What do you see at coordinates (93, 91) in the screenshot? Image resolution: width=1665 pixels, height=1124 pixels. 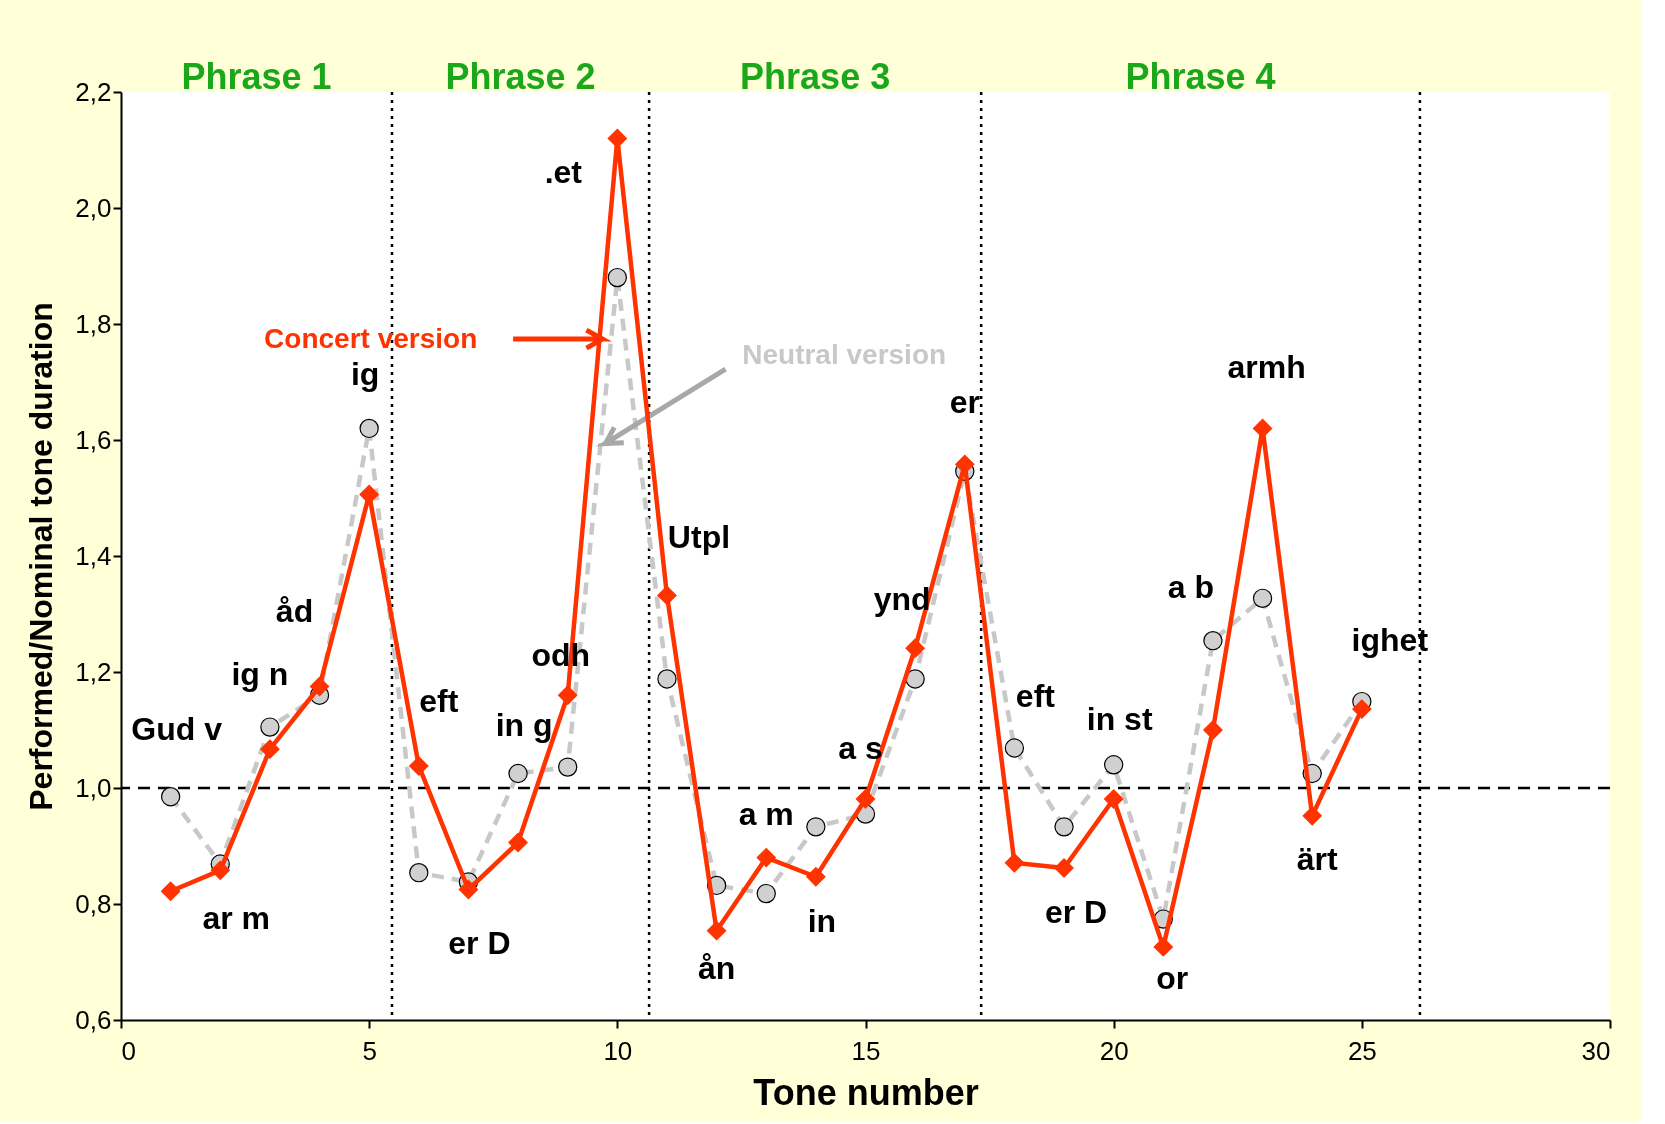 I see `y-tick-label: 2,2` at bounding box center [93, 91].